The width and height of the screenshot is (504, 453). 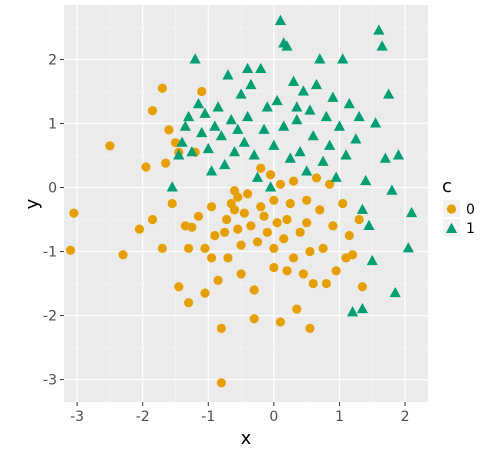 What do you see at coordinates (50, 317) in the screenshot?
I see `y-tick-label: -2` at bounding box center [50, 317].